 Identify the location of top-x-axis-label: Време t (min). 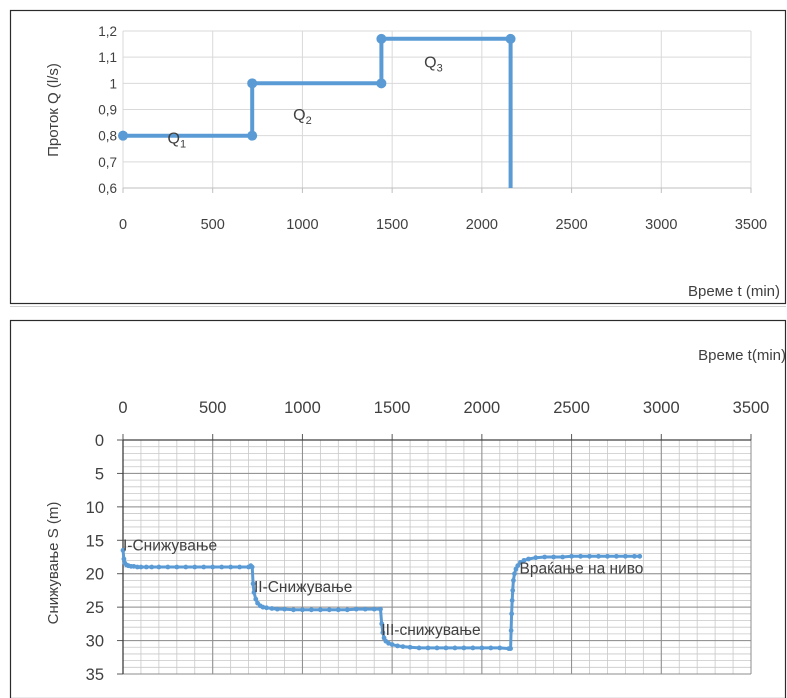
(734, 291).